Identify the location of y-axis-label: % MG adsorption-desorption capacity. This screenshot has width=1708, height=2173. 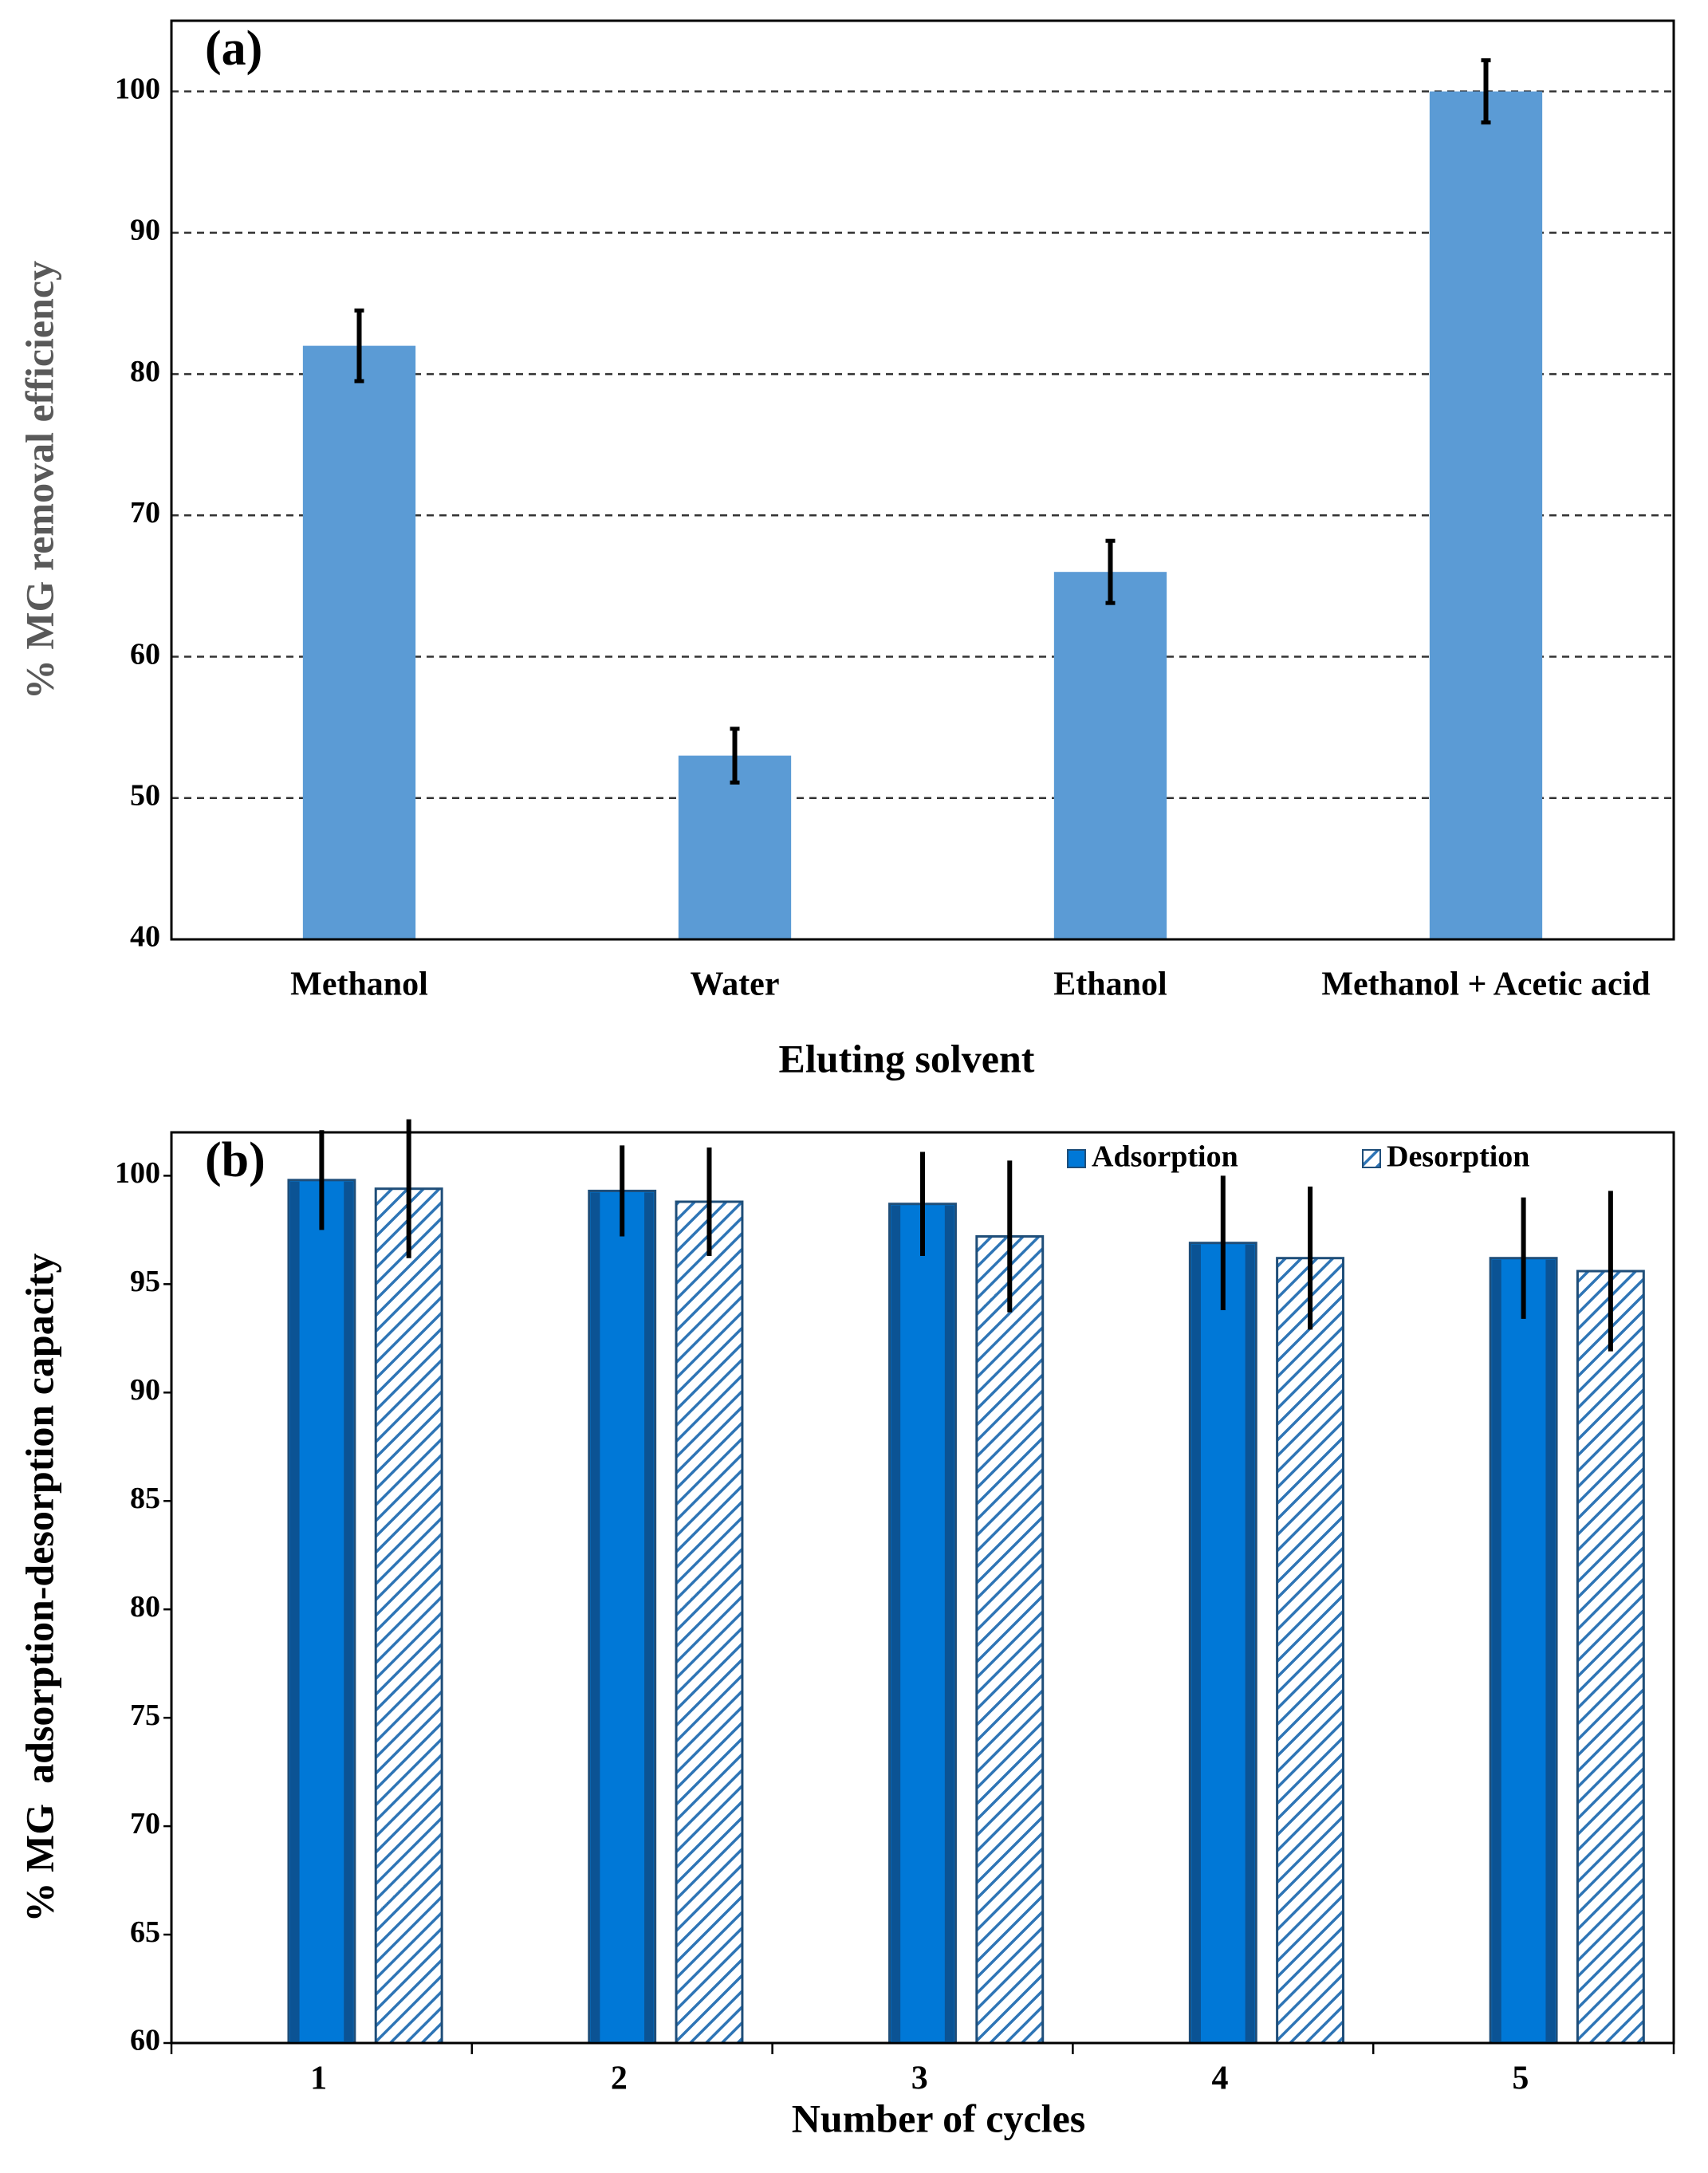
(39, 1589).